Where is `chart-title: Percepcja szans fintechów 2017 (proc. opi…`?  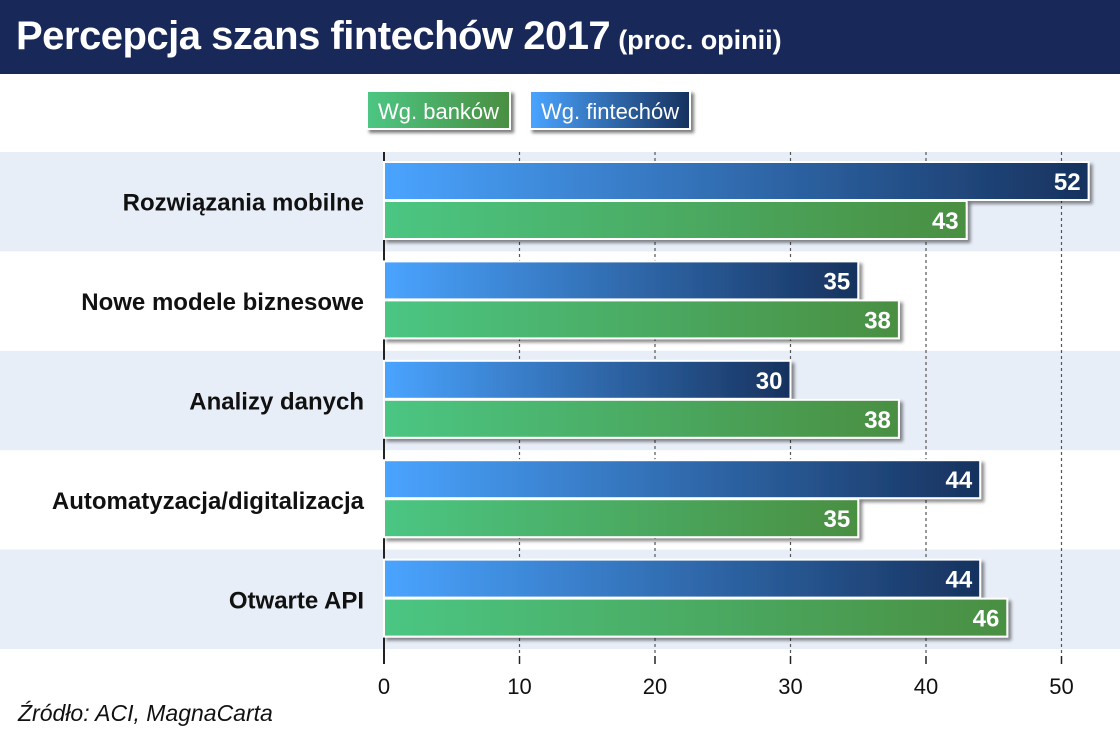 chart-title: Percepcja szans fintechów 2017 (proc. opi… is located at coordinates (399, 38).